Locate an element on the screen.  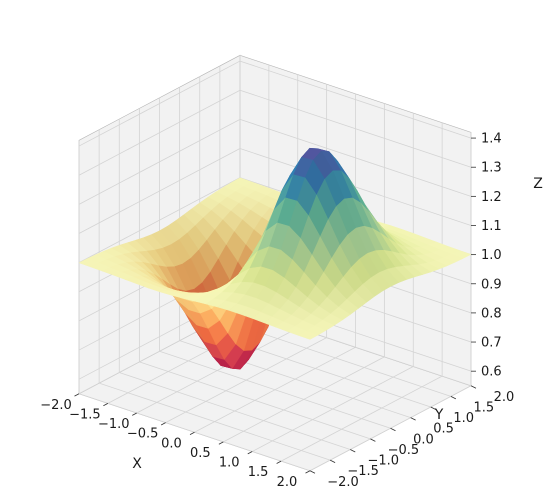
x-axis-label: X is located at coordinates (137, 464).